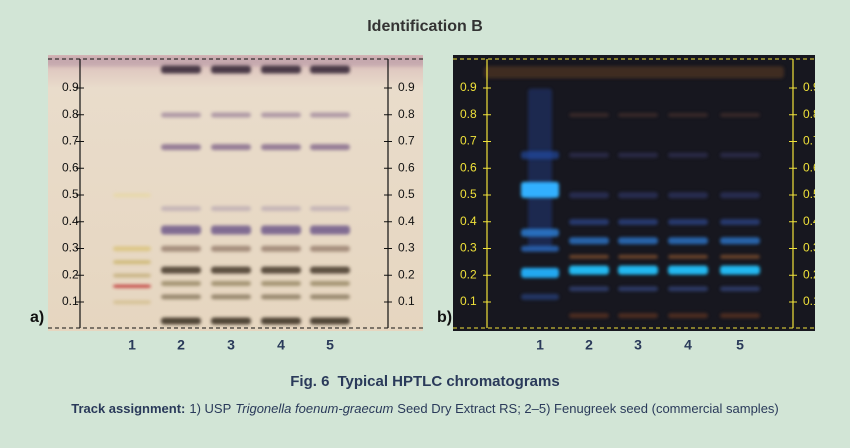  What do you see at coordinates (406, 141) in the screenshot?
I see `rf-tick-label: 0.7` at bounding box center [406, 141].